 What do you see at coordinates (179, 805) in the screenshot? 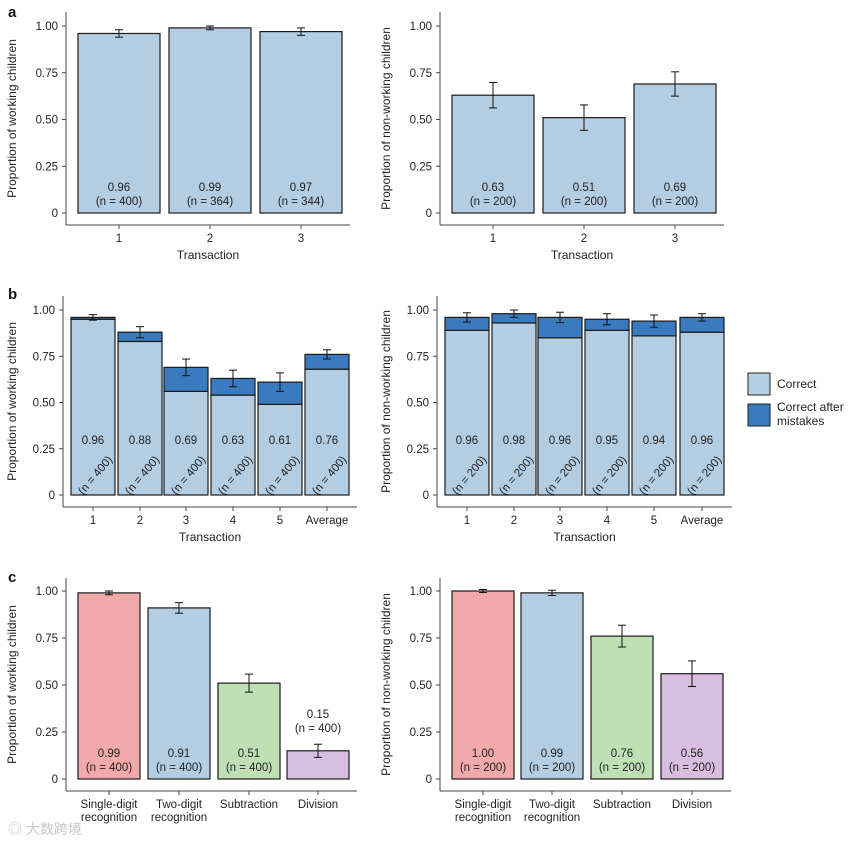
I see `x-tick-label: Two-digit` at bounding box center [179, 805].